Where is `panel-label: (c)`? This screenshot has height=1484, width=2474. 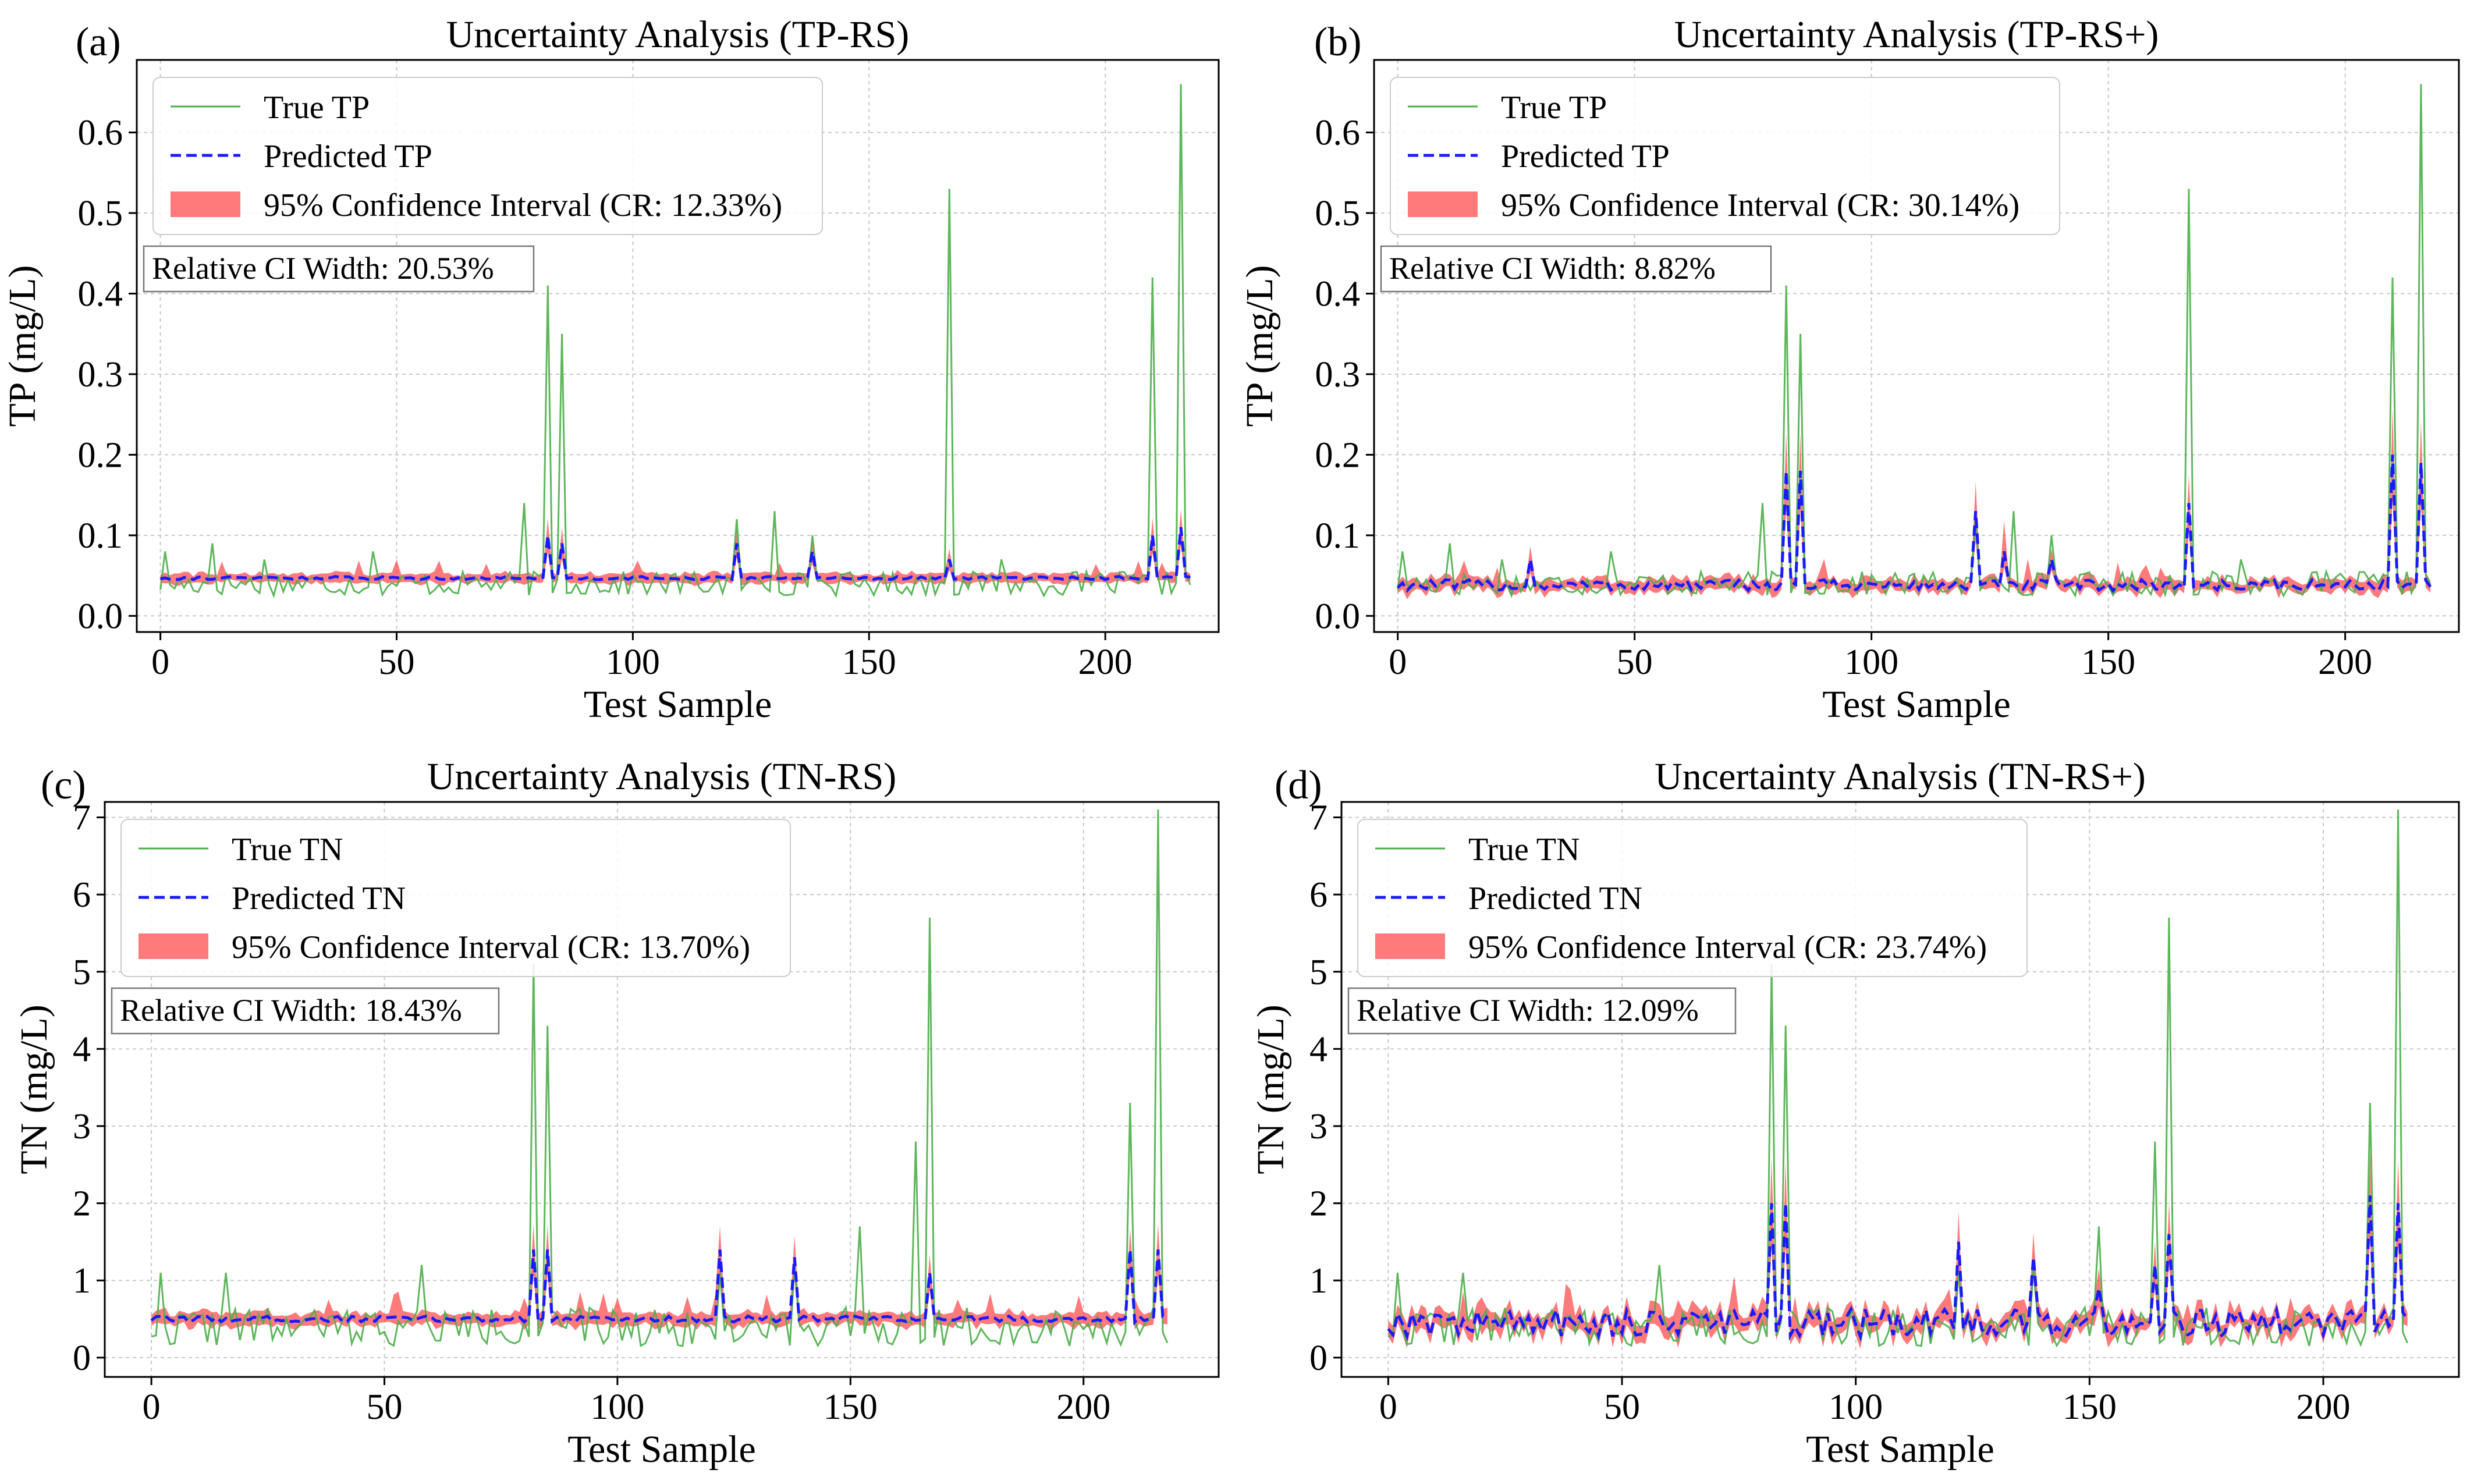
panel-label: (c) is located at coordinates (63, 785).